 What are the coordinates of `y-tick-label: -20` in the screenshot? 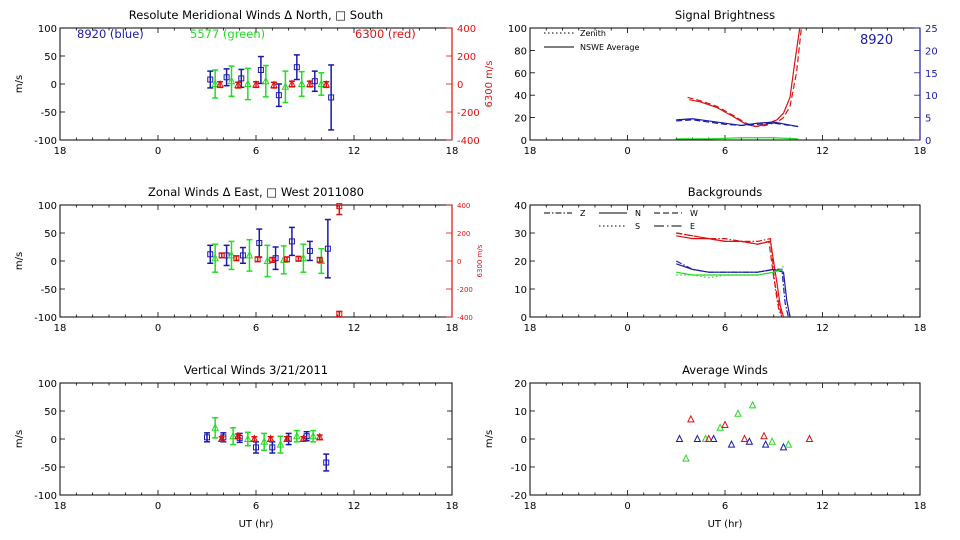 It's located at (519, 496).